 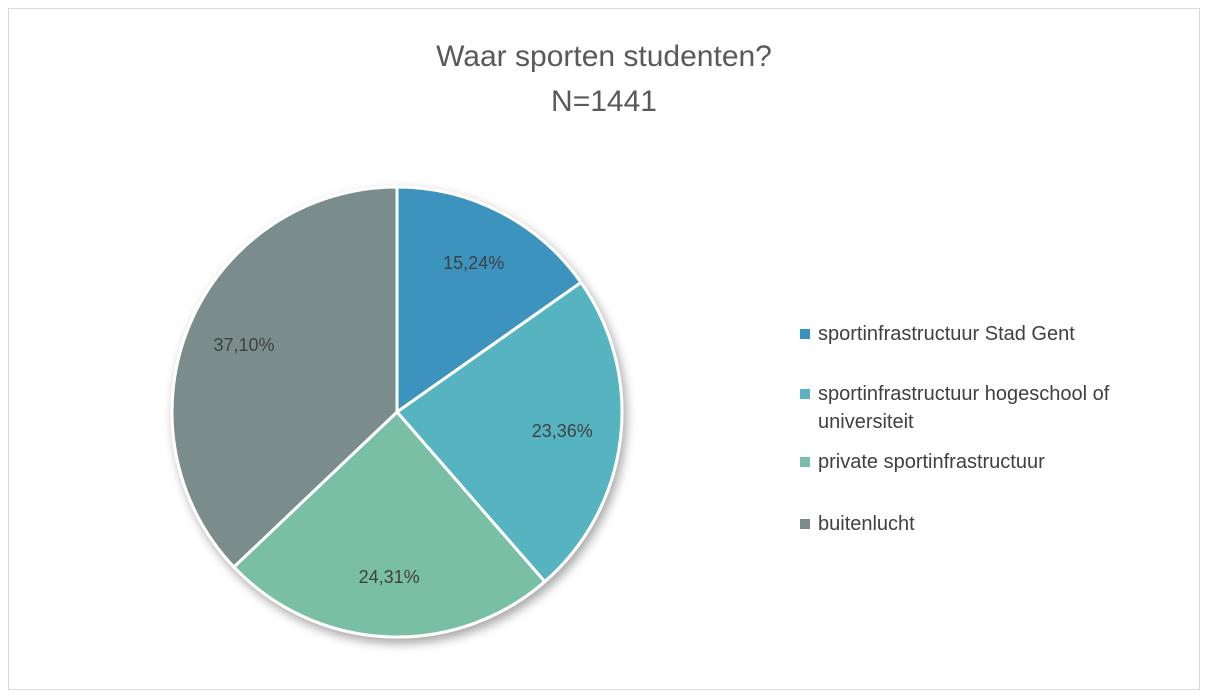 What do you see at coordinates (931, 462) in the screenshot?
I see `legend-label: private sportinfrastructuur` at bounding box center [931, 462].